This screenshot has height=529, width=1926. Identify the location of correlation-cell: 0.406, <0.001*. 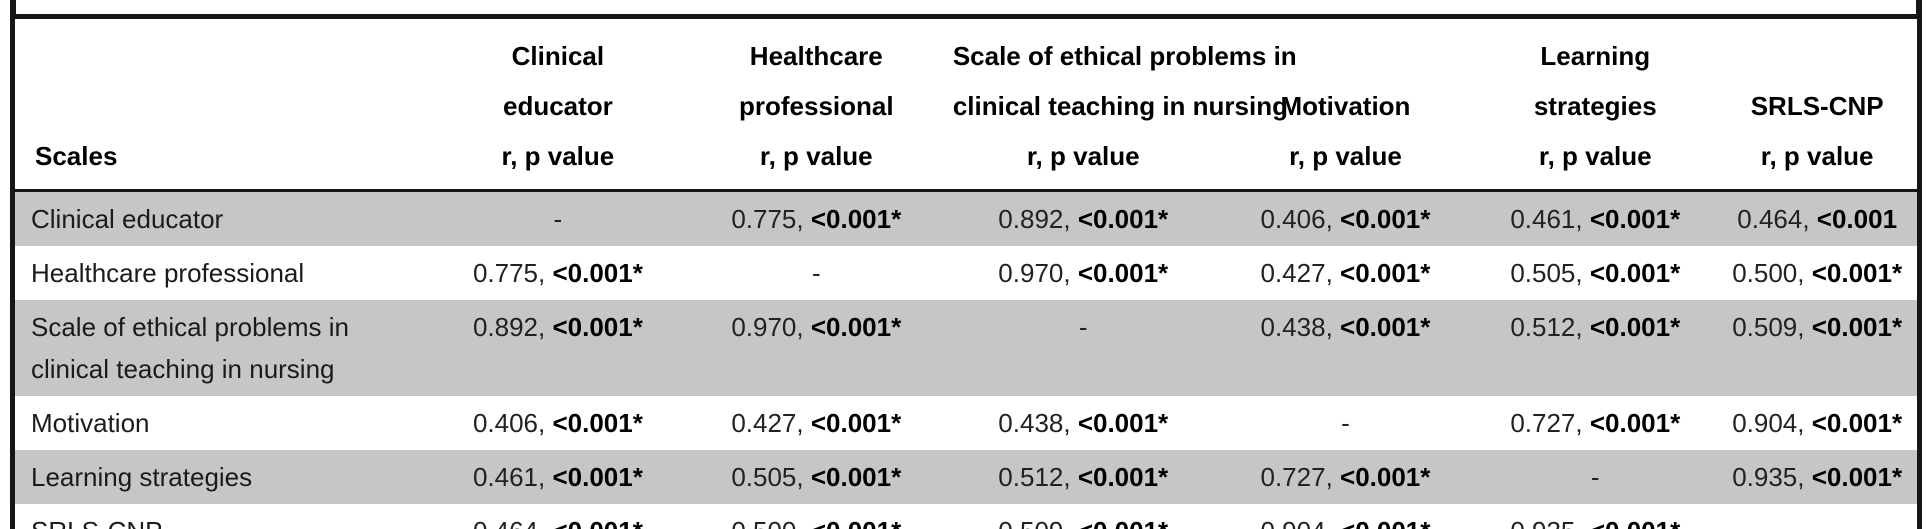
(558, 423).